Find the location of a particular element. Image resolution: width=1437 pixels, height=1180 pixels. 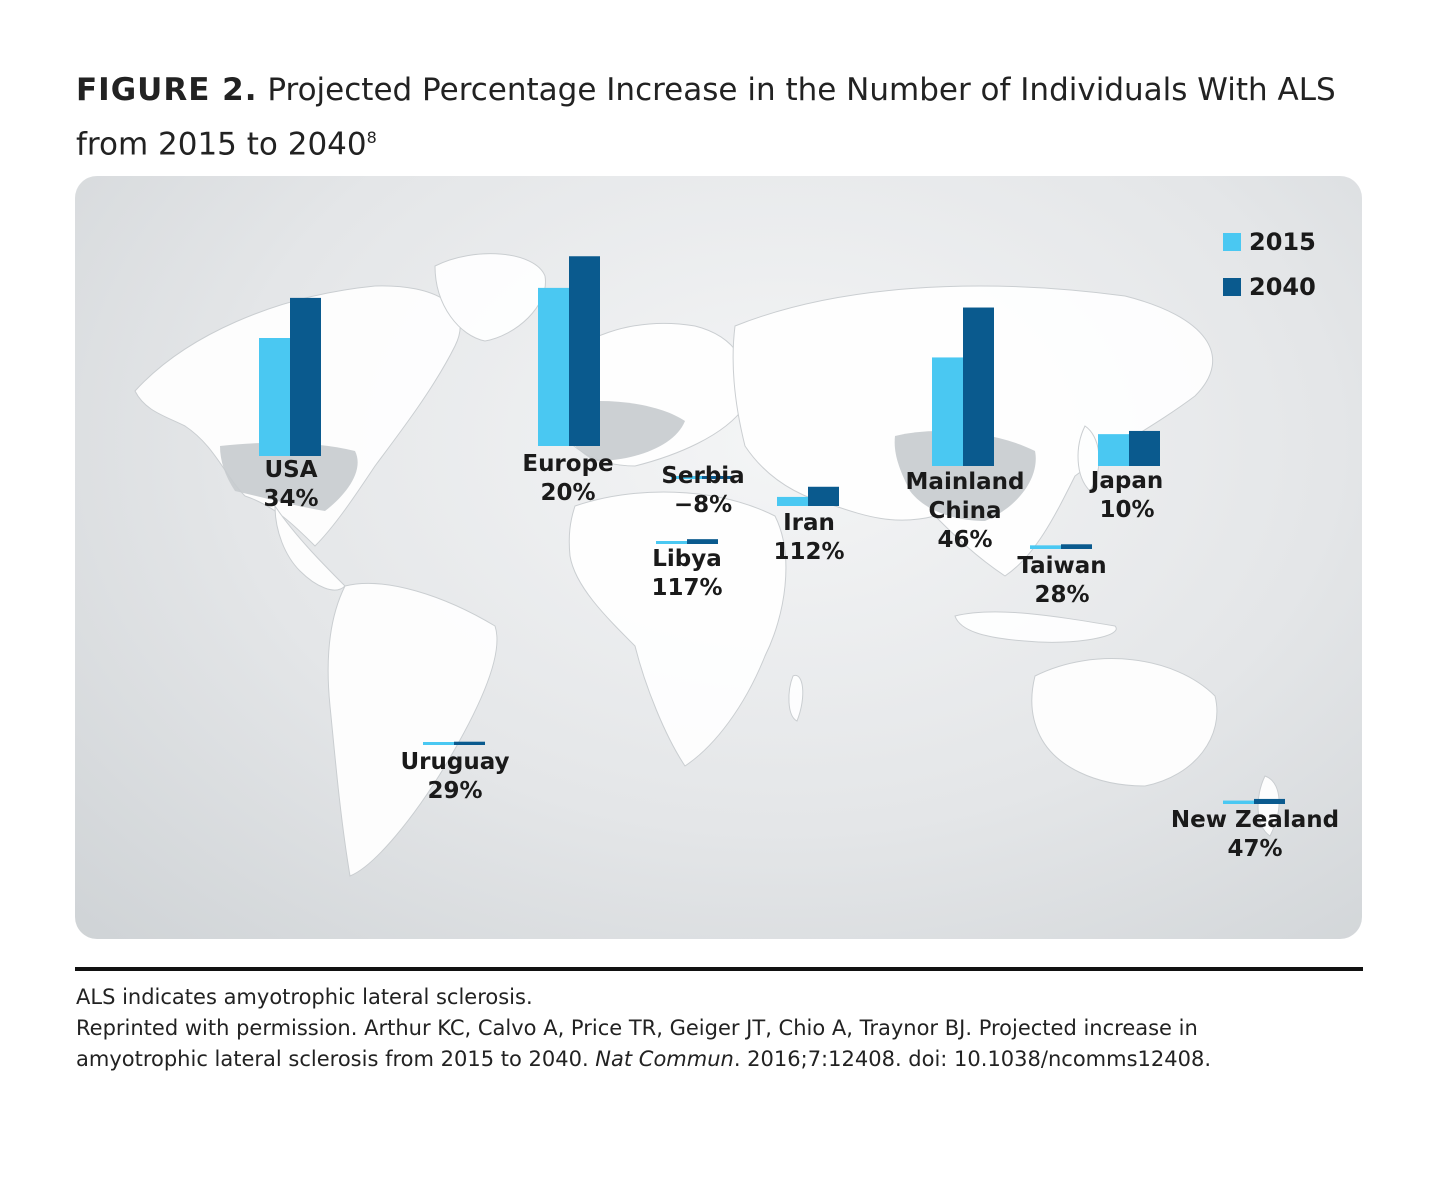

south-america-shape is located at coordinates (412, 729).